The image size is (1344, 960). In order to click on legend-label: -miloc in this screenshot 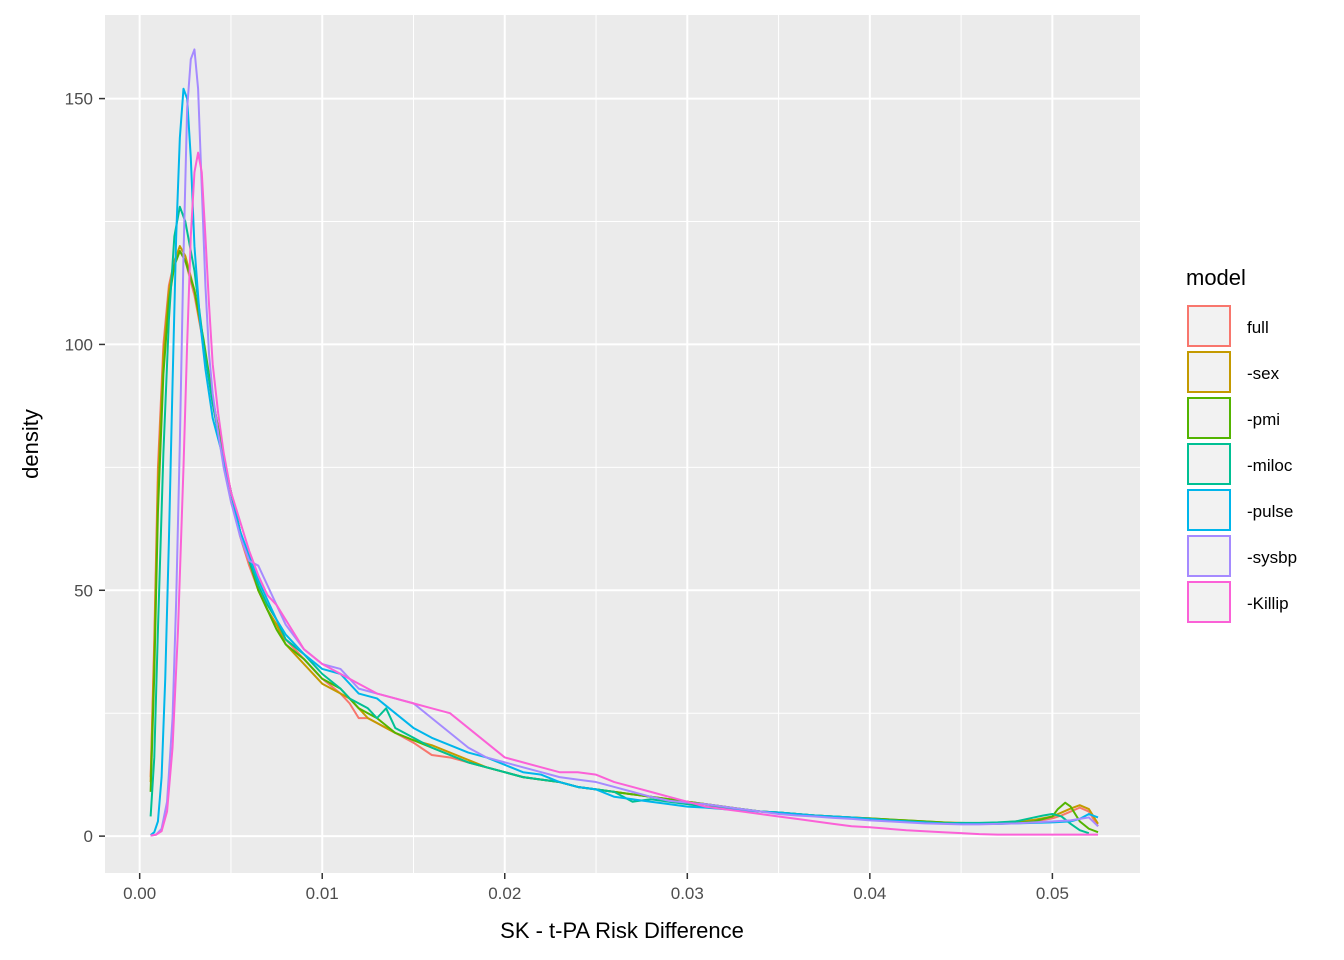, I will do `click(1270, 465)`.